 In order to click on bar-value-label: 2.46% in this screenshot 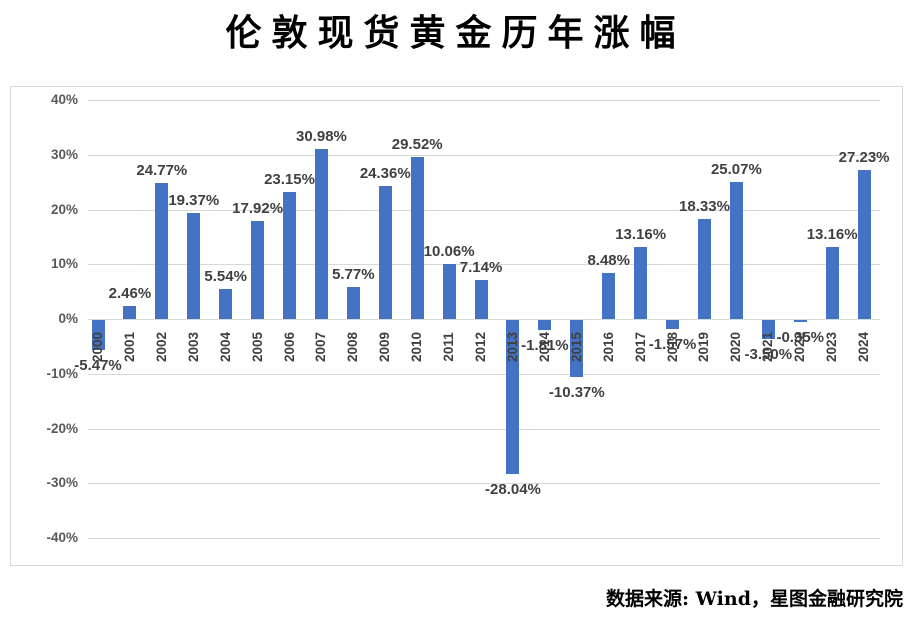, I will do `click(130, 293)`.